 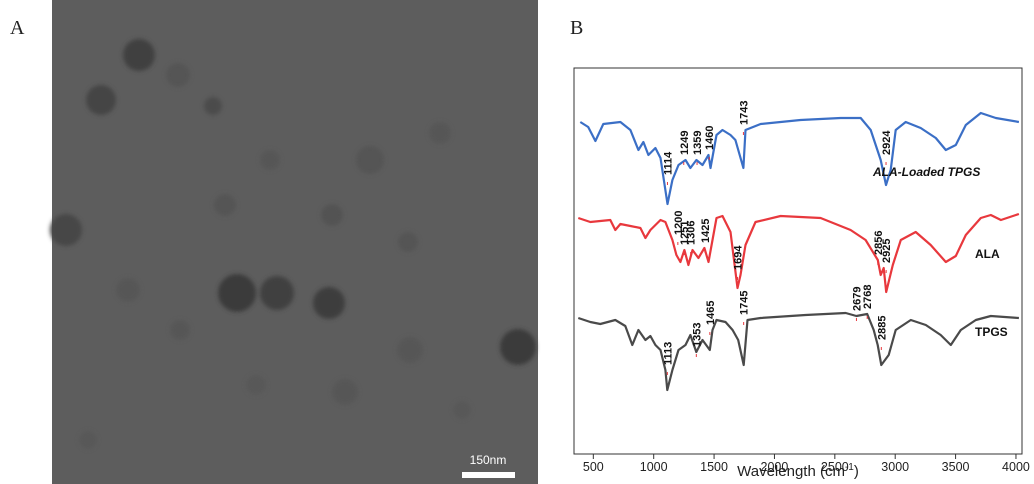 What do you see at coordinates (835, 467) in the screenshot?
I see `x-tick-label: 2500` at bounding box center [835, 467].